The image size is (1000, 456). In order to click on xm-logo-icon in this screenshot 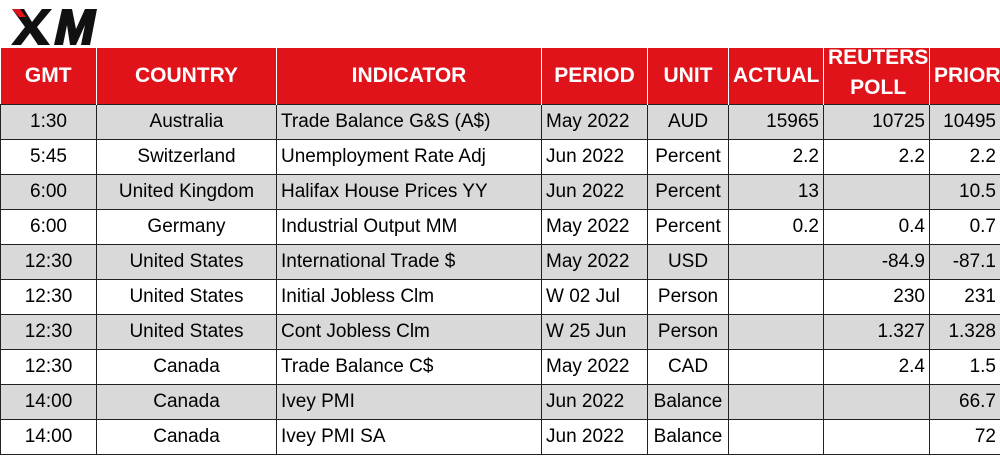, I will do `click(54, 27)`.